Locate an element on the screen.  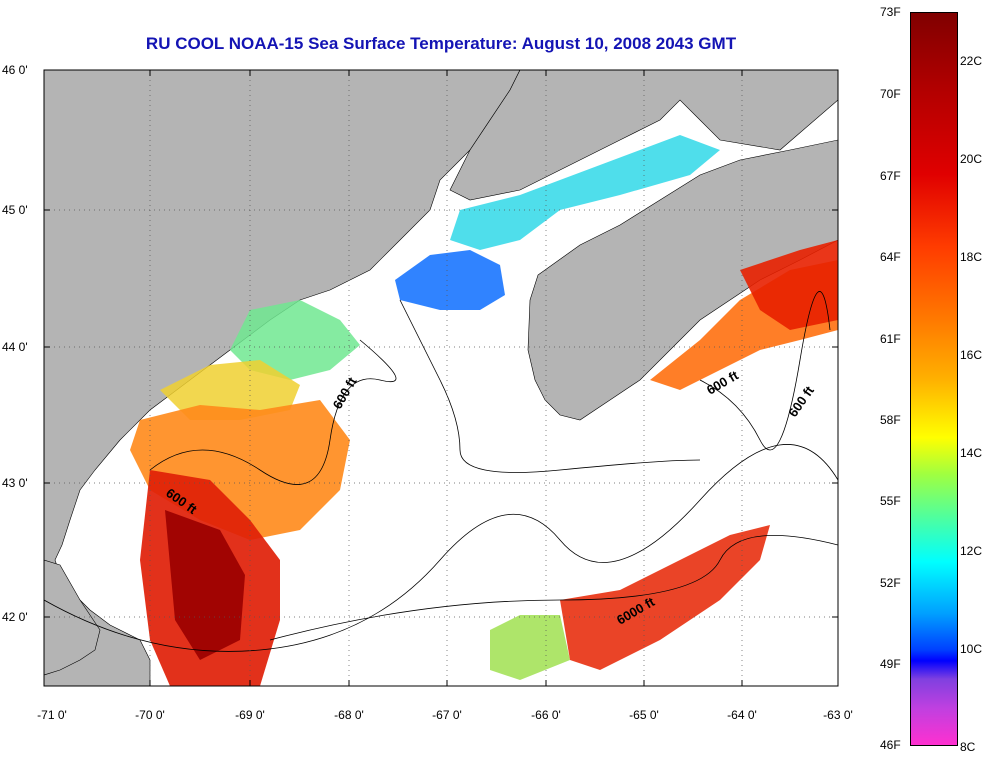
longitude-label: -68 0' is located at coordinates (349, 715).